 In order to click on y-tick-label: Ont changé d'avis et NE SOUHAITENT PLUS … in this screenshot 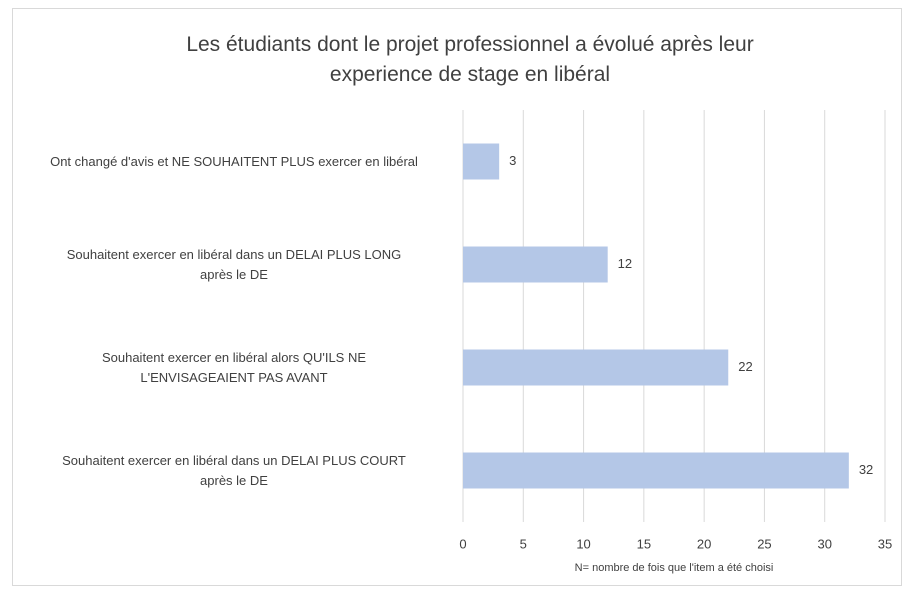, I will do `click(234, 161)`.